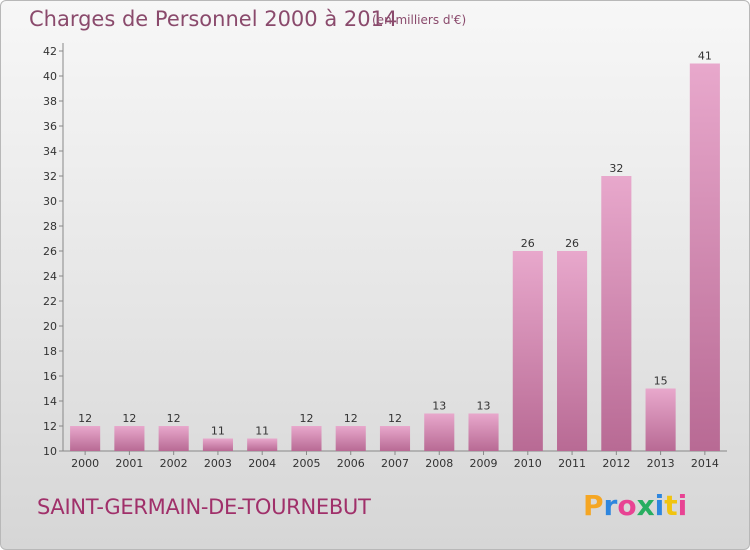 Image resolution: width=750 pixels, height=550 pixels. Describe the element at coordinates (262, 444) in the screenshot. I see `bar-2004` at that location.